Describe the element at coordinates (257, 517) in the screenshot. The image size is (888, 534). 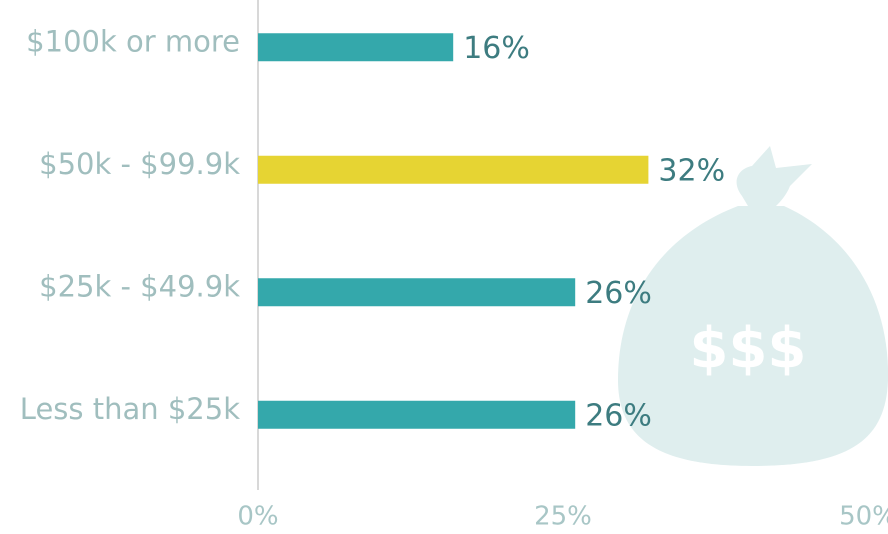
I see `x-tick-label: 0%` at that location.